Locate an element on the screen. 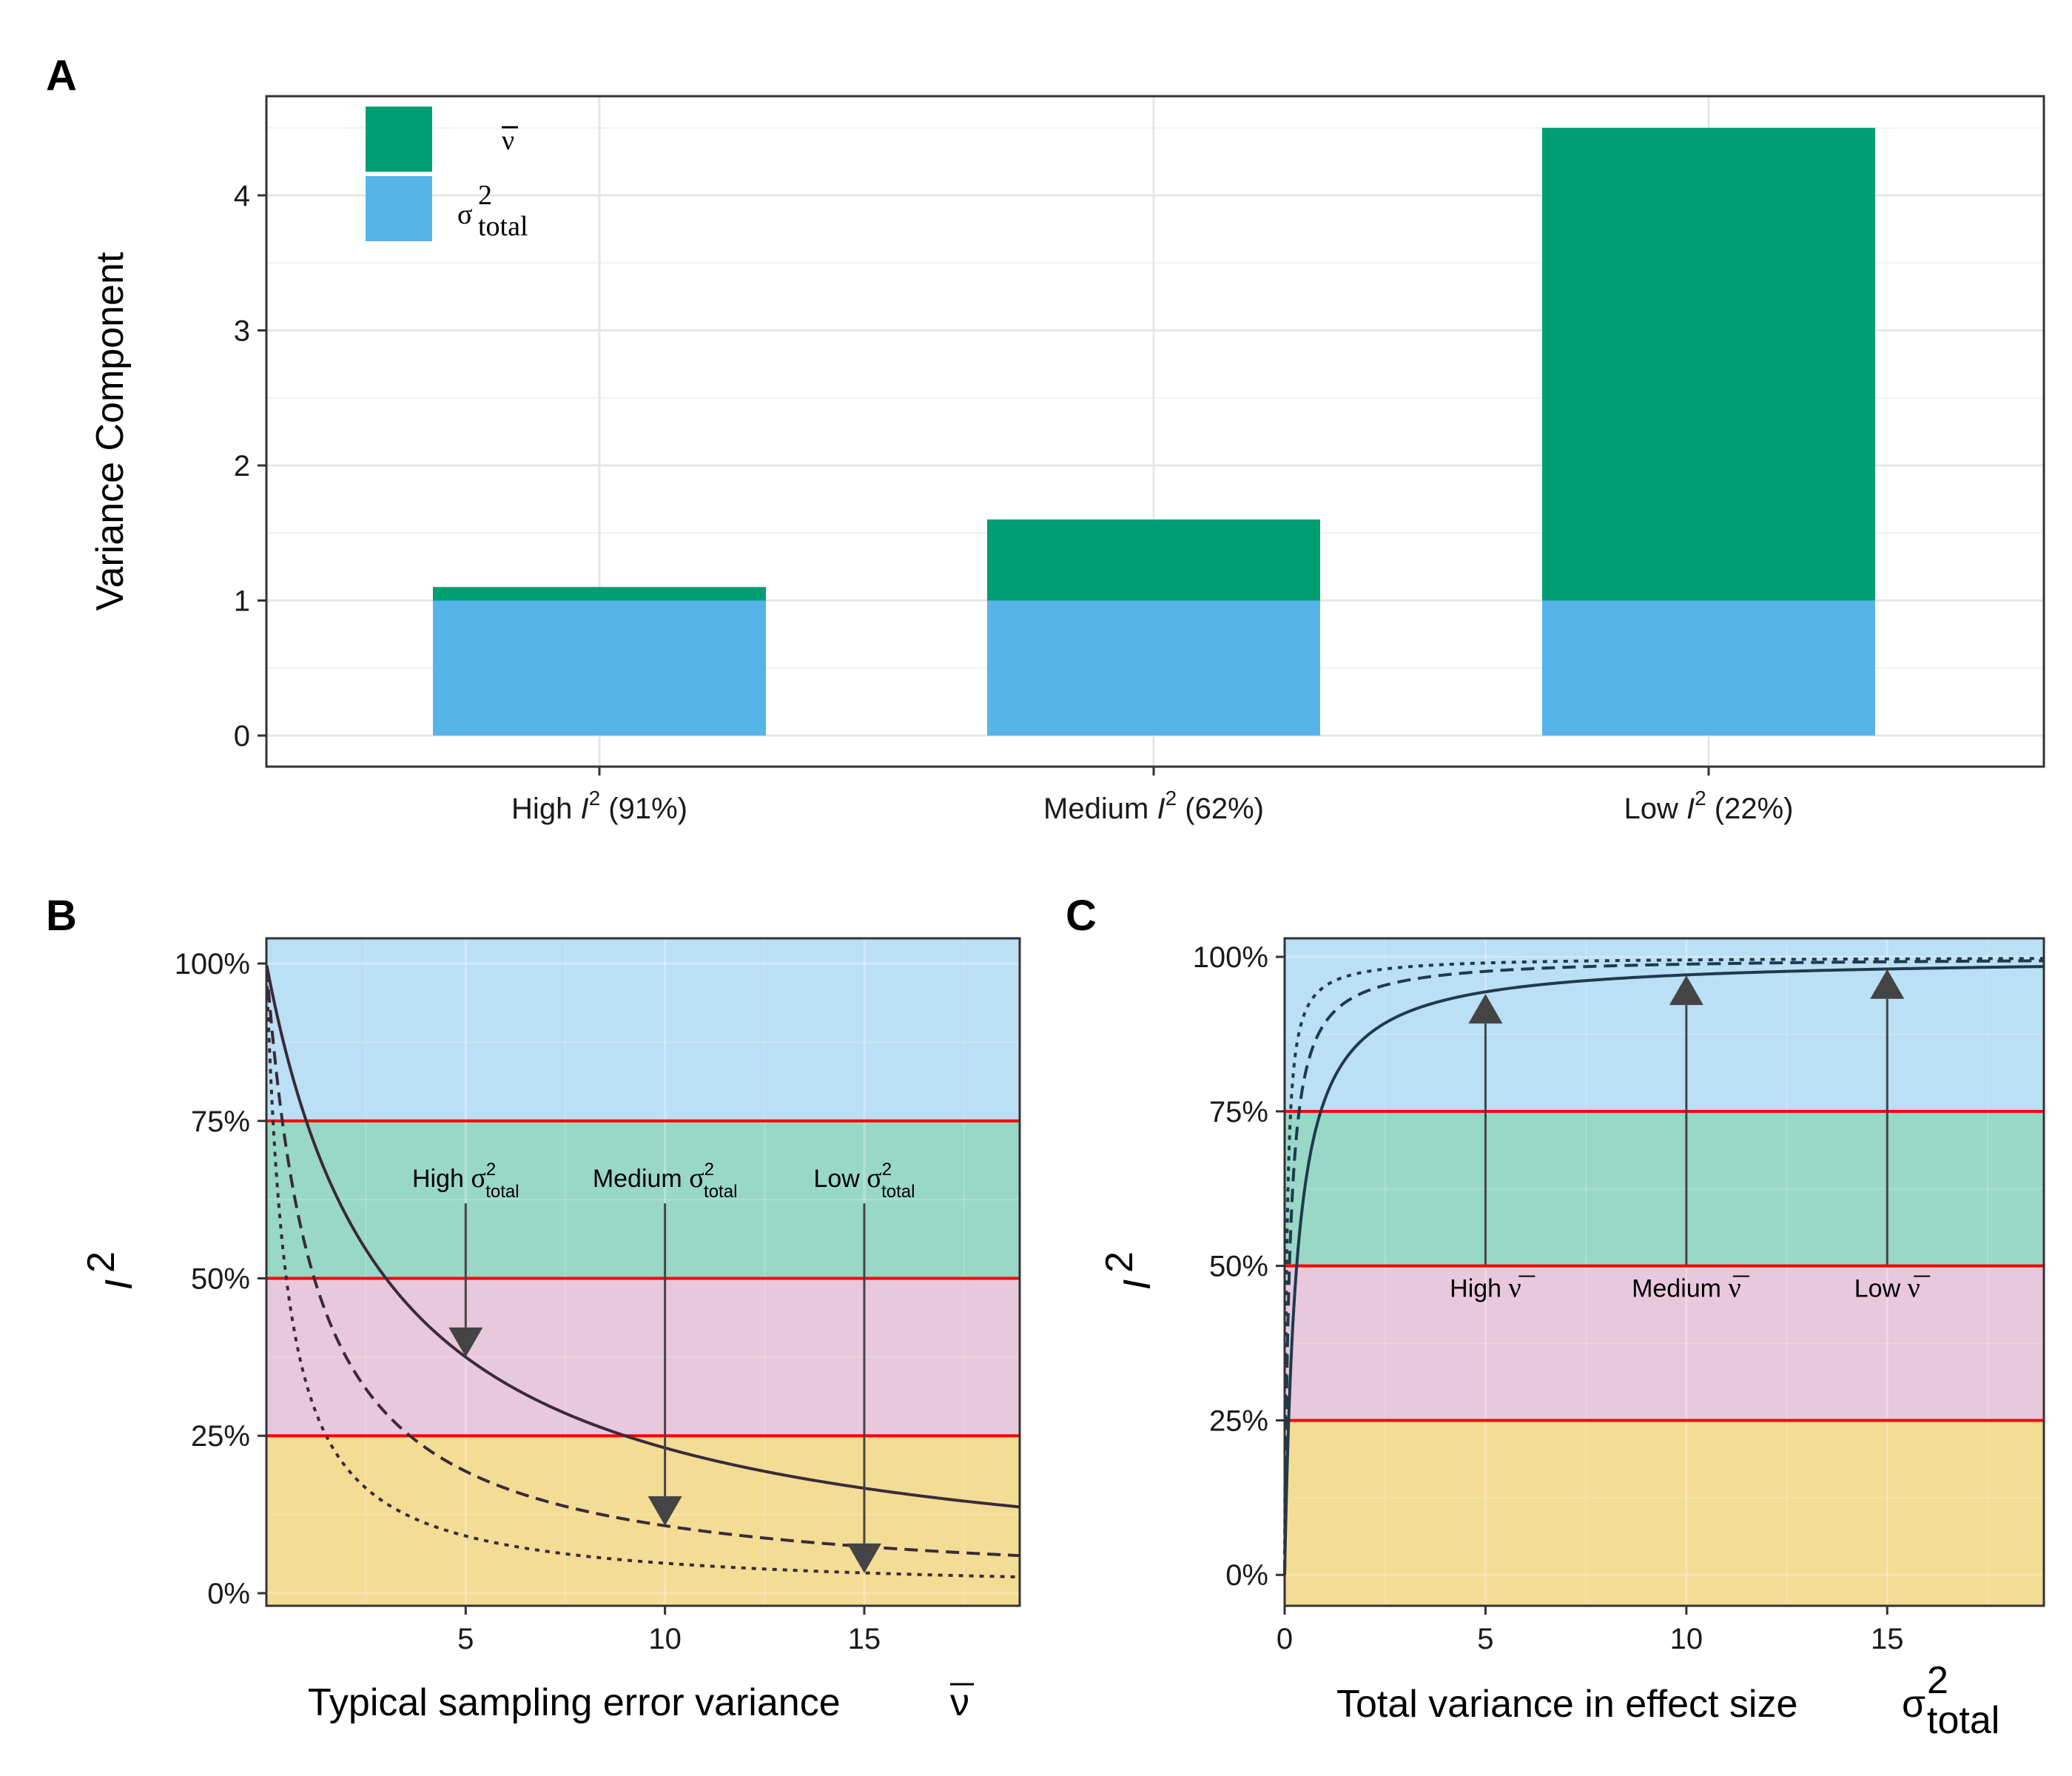 The width and height of the screenshot is (2072, 1776). annotation-label: High σ2 total is located at coordinates (465, 1181).